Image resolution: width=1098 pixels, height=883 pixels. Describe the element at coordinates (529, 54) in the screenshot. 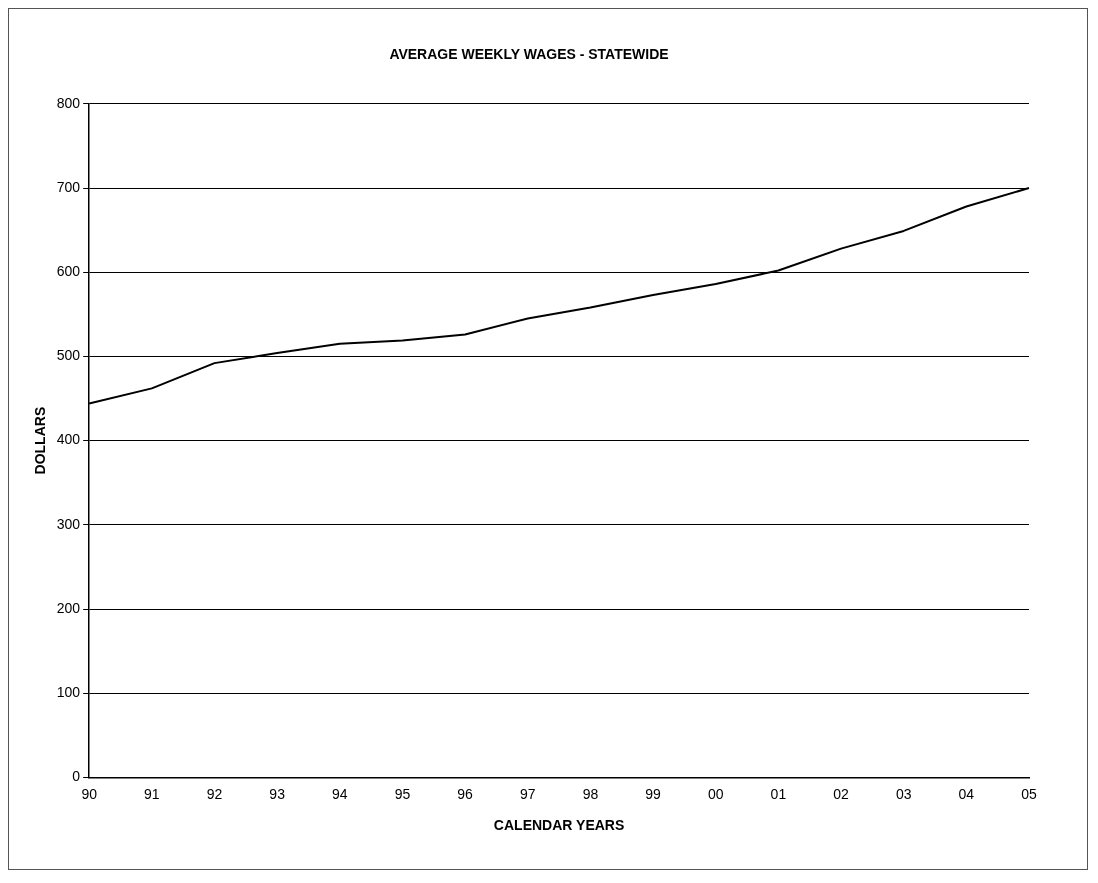

I see `chart-title: AVERAGE WEEKLY WAGES - STATEWIDE` at that location.